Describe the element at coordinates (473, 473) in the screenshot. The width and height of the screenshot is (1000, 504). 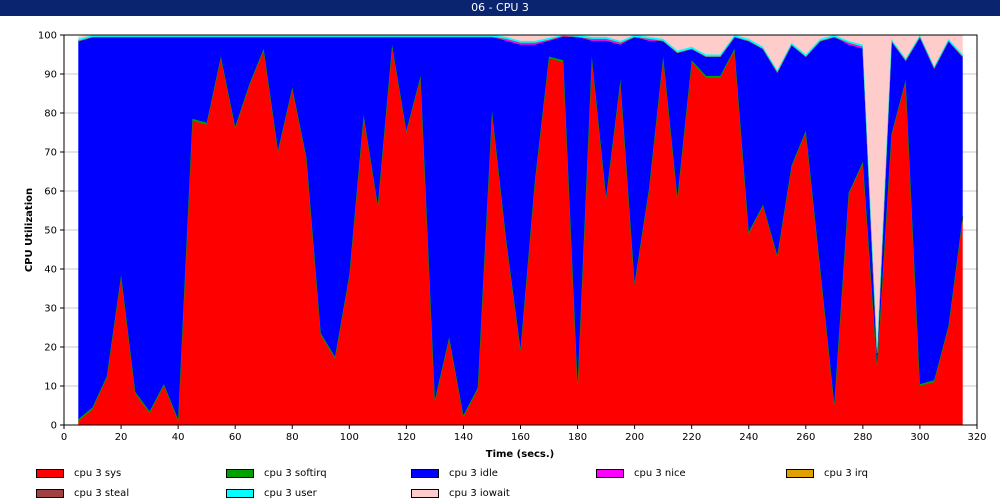
I see `legend-label: cpu 3 idle` at that location.